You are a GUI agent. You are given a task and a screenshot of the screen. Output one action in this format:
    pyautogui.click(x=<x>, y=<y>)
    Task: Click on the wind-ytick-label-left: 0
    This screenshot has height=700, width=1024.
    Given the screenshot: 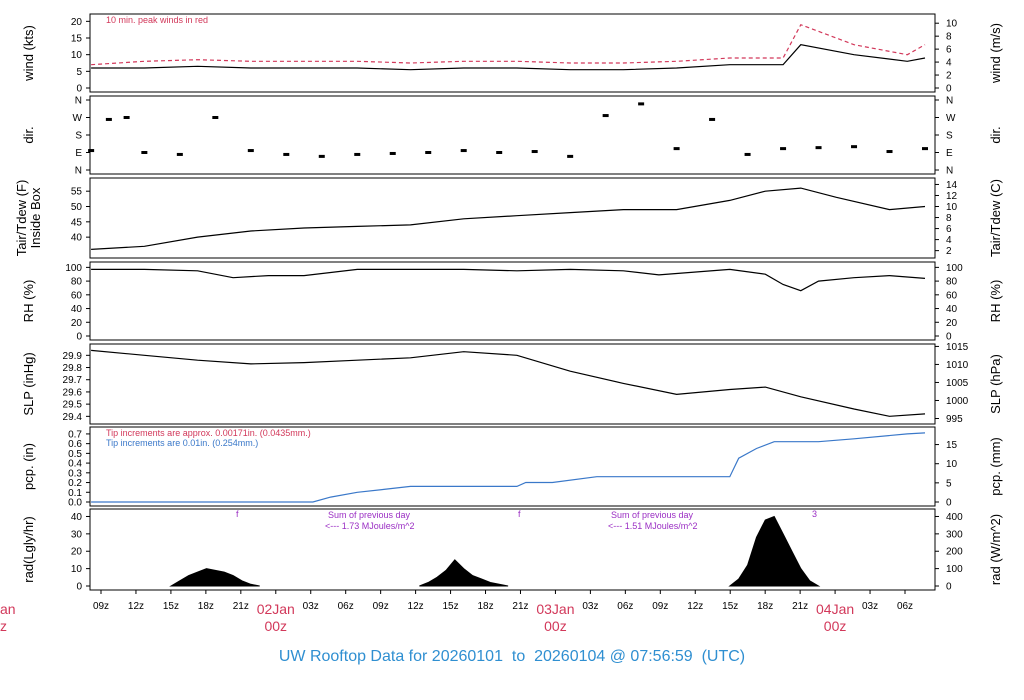 What is the action you would take?
    pyautogui.click(x=79, y=89)
    